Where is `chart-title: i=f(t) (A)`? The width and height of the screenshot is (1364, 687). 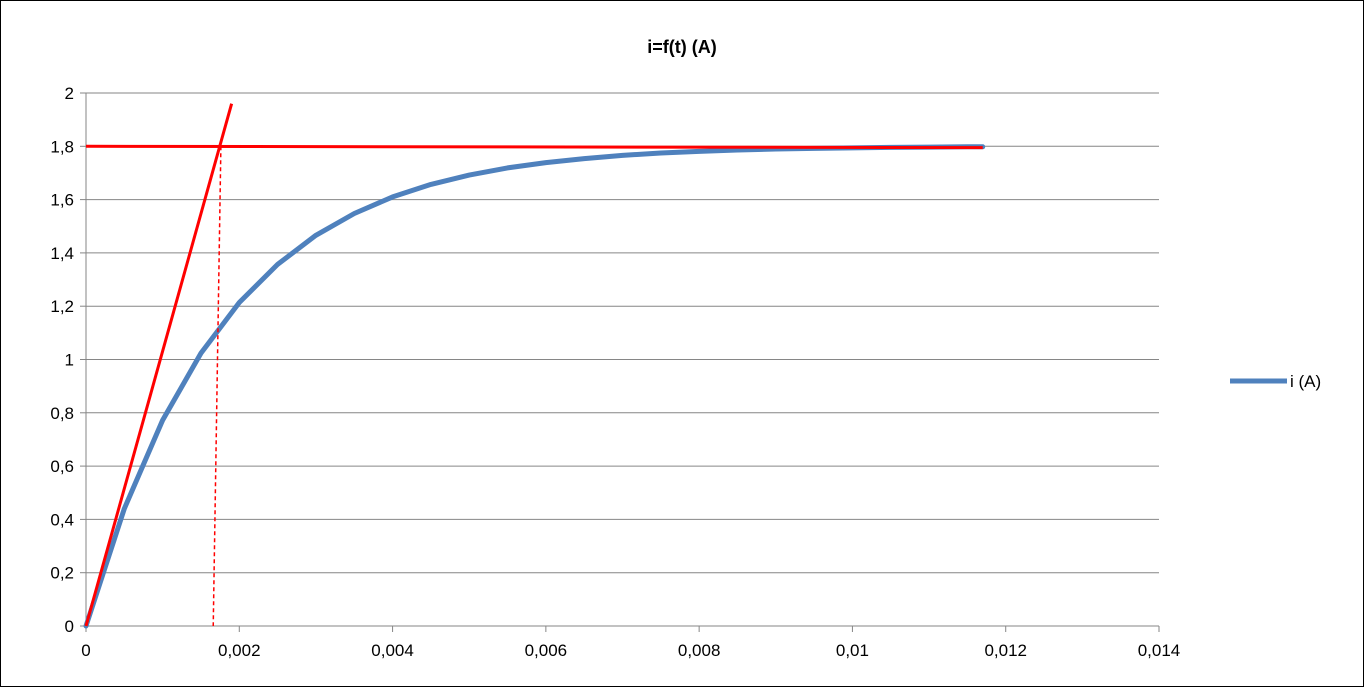
chart-title: i=f(t) (A) is located at coordinates (681, 47).